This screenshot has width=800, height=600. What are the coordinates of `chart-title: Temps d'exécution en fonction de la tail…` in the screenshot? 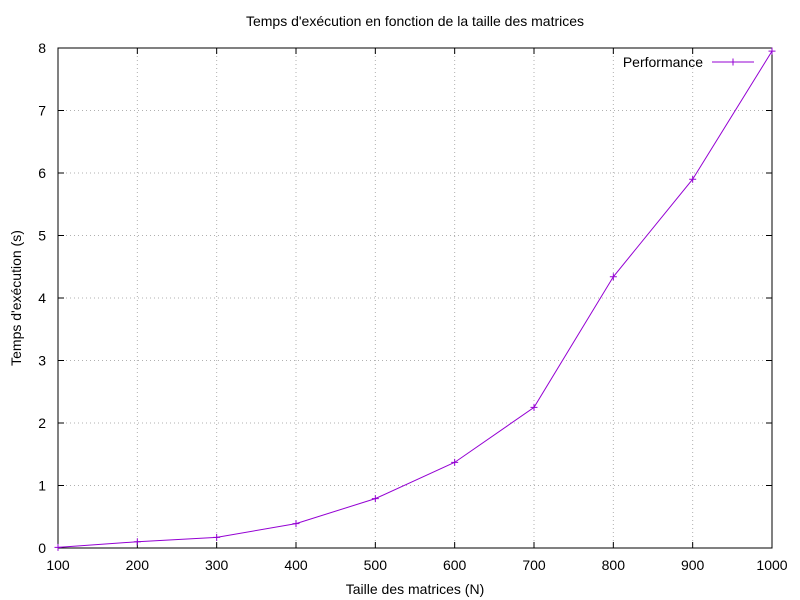 It's located at (415, 21).